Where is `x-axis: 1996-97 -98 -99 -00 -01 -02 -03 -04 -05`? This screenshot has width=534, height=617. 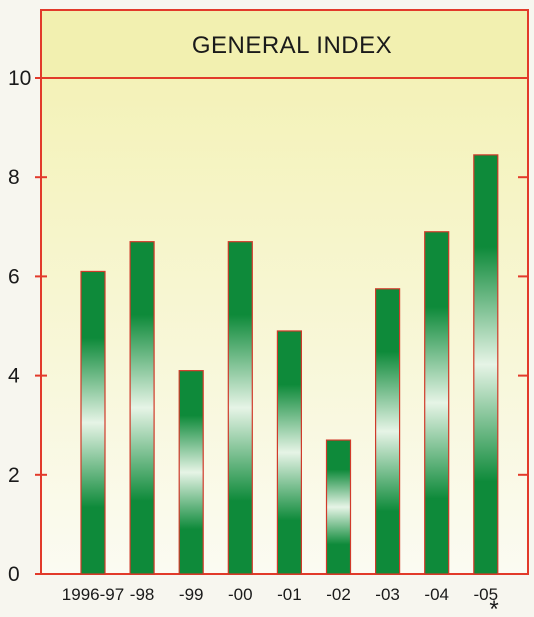 x-axis: 1996-97 -98 -99 -00 -01 -02 -03 -04 -05 is located at coordinates (280, 594).